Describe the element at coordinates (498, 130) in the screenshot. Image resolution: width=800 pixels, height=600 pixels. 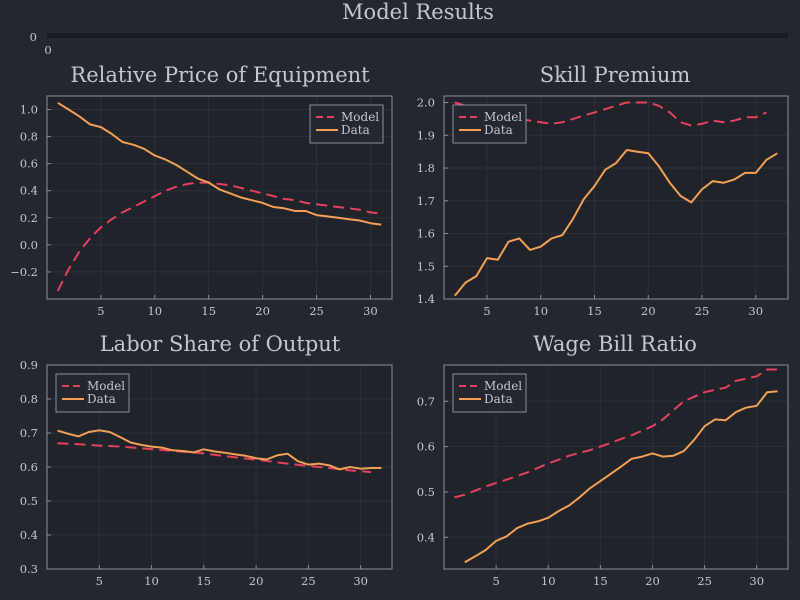
I see `chart-2-legend-label-data: Data` at that location.